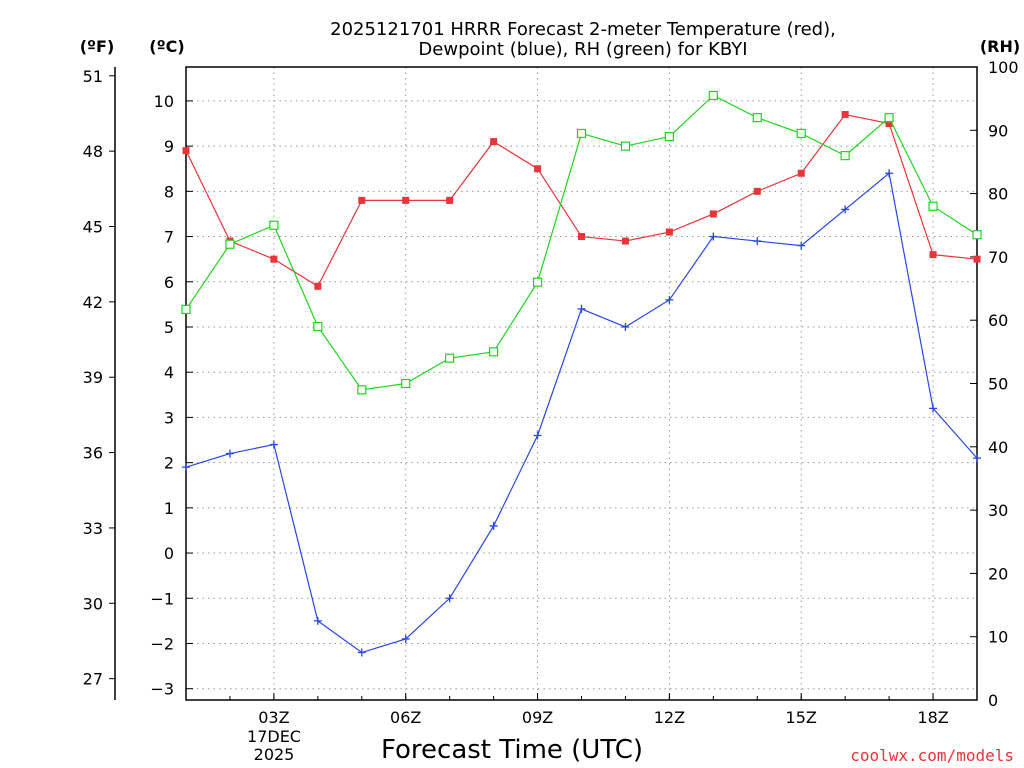 The height and width of the screenshot is (768, 1024). Describe the element at coordinates (93, 453) in the screenshot. I see `f-axis-tick-label: 36` at that location.